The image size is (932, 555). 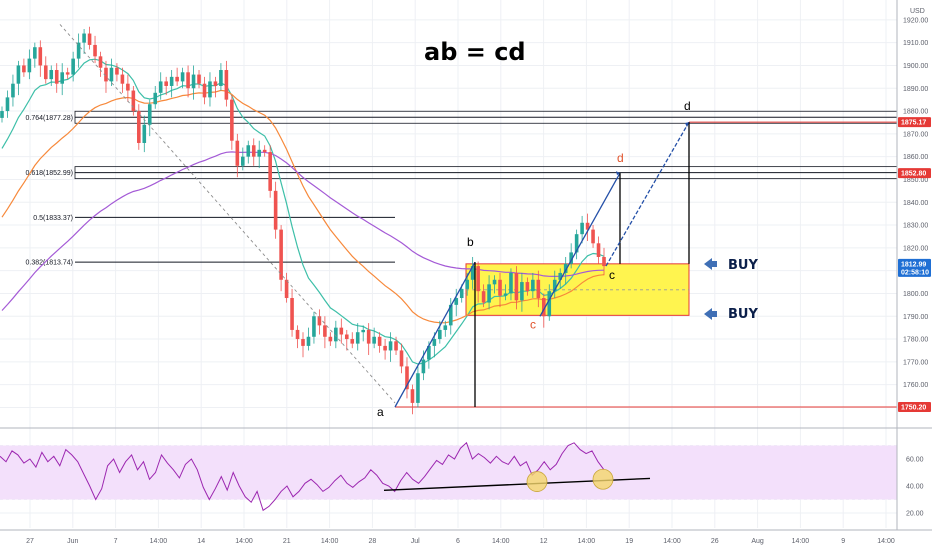 I want to click on fib-level-label: 0.382(1813.74), so click(x=49, y=263).